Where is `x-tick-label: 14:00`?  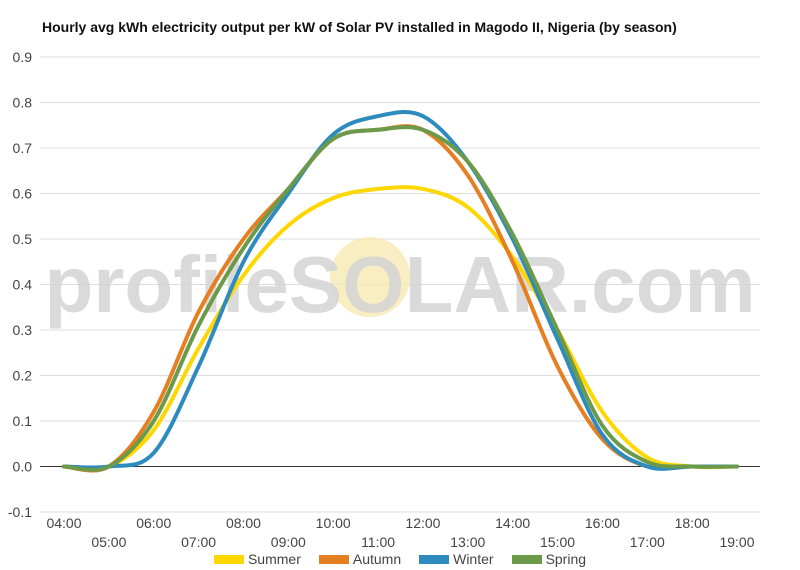
x-tick-label: 14:00 is located at coordinates (512, 523).